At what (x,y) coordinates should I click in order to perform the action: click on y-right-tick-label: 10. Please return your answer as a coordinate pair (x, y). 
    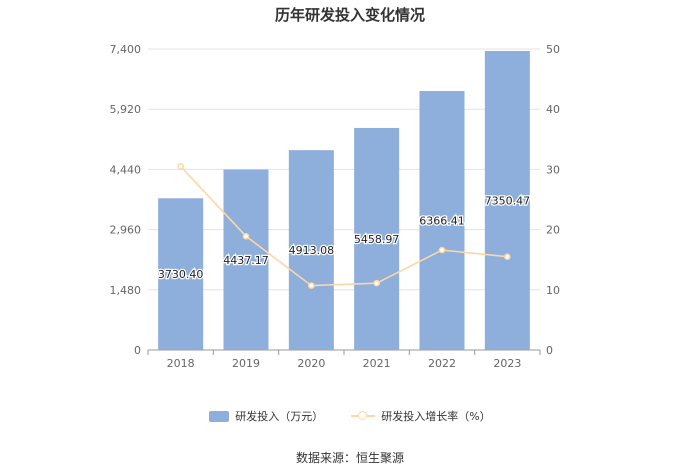
    Looking at the image, I should click on (553, 290).